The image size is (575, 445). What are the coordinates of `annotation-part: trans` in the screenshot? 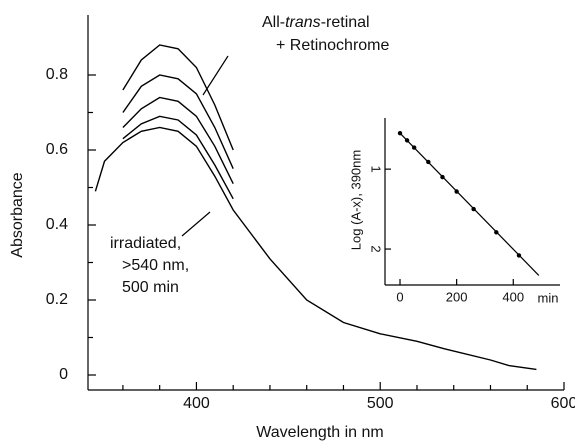 It's located at (303, 22).